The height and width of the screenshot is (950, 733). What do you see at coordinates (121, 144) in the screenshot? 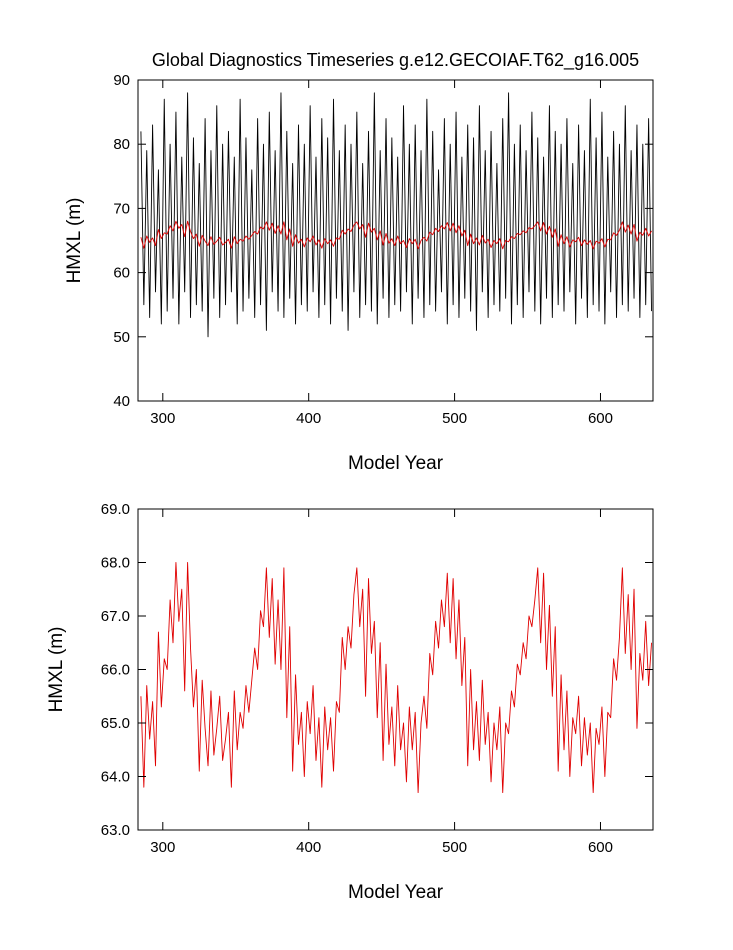
I see `y-tick-label: 80` at bounding box center [121, 144].